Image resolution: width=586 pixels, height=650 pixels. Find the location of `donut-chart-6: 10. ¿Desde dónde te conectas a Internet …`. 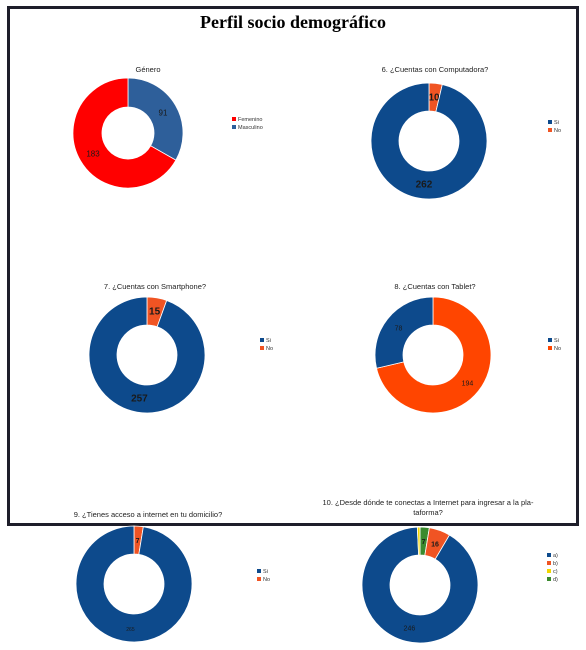

donut-chart-6: 10. ¿Desde dónde te conectas a Internet … is located at coordinates (440, 571).